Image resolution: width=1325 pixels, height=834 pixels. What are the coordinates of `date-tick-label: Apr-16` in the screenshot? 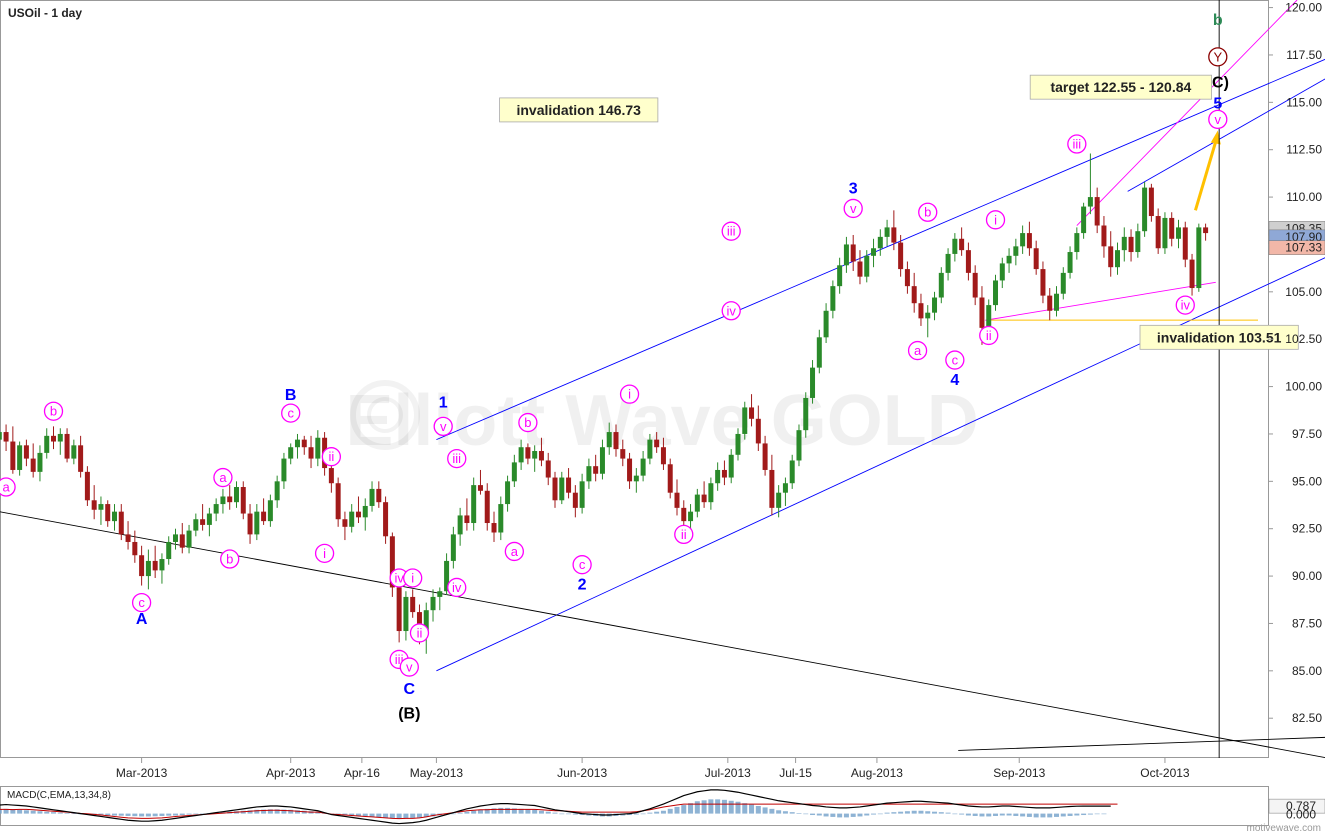 It's located at (362, 773).